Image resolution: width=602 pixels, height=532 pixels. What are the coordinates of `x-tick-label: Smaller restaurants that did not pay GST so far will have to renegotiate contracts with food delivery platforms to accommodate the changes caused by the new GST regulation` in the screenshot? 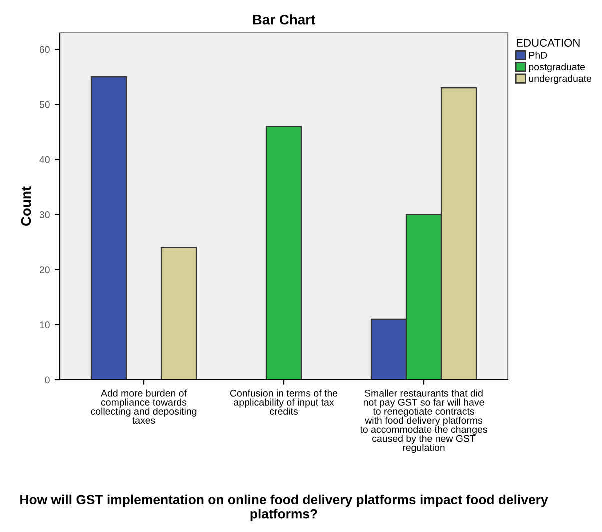 It's located at (424, 422).